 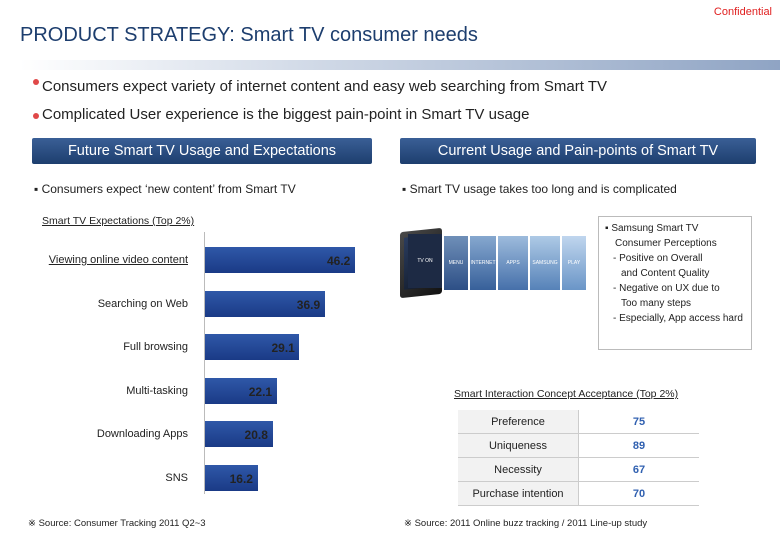 I want to click on bar-category-label: SNS, so click(x=176, y=477).